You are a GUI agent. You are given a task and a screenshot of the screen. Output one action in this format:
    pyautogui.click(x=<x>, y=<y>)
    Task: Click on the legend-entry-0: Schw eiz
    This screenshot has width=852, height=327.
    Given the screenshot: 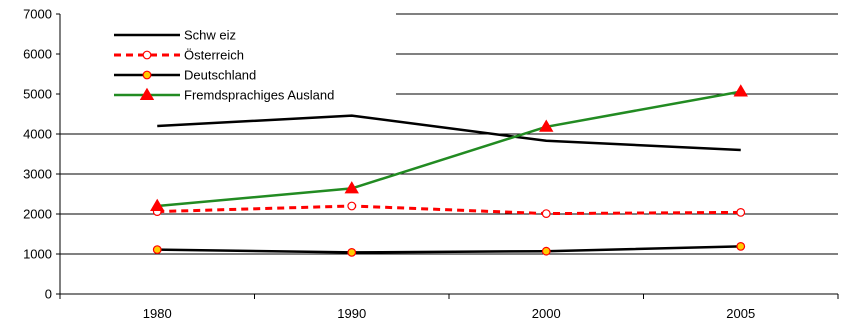 What is the action you would take?
    pyautogui.click(x=175, y=35)
    